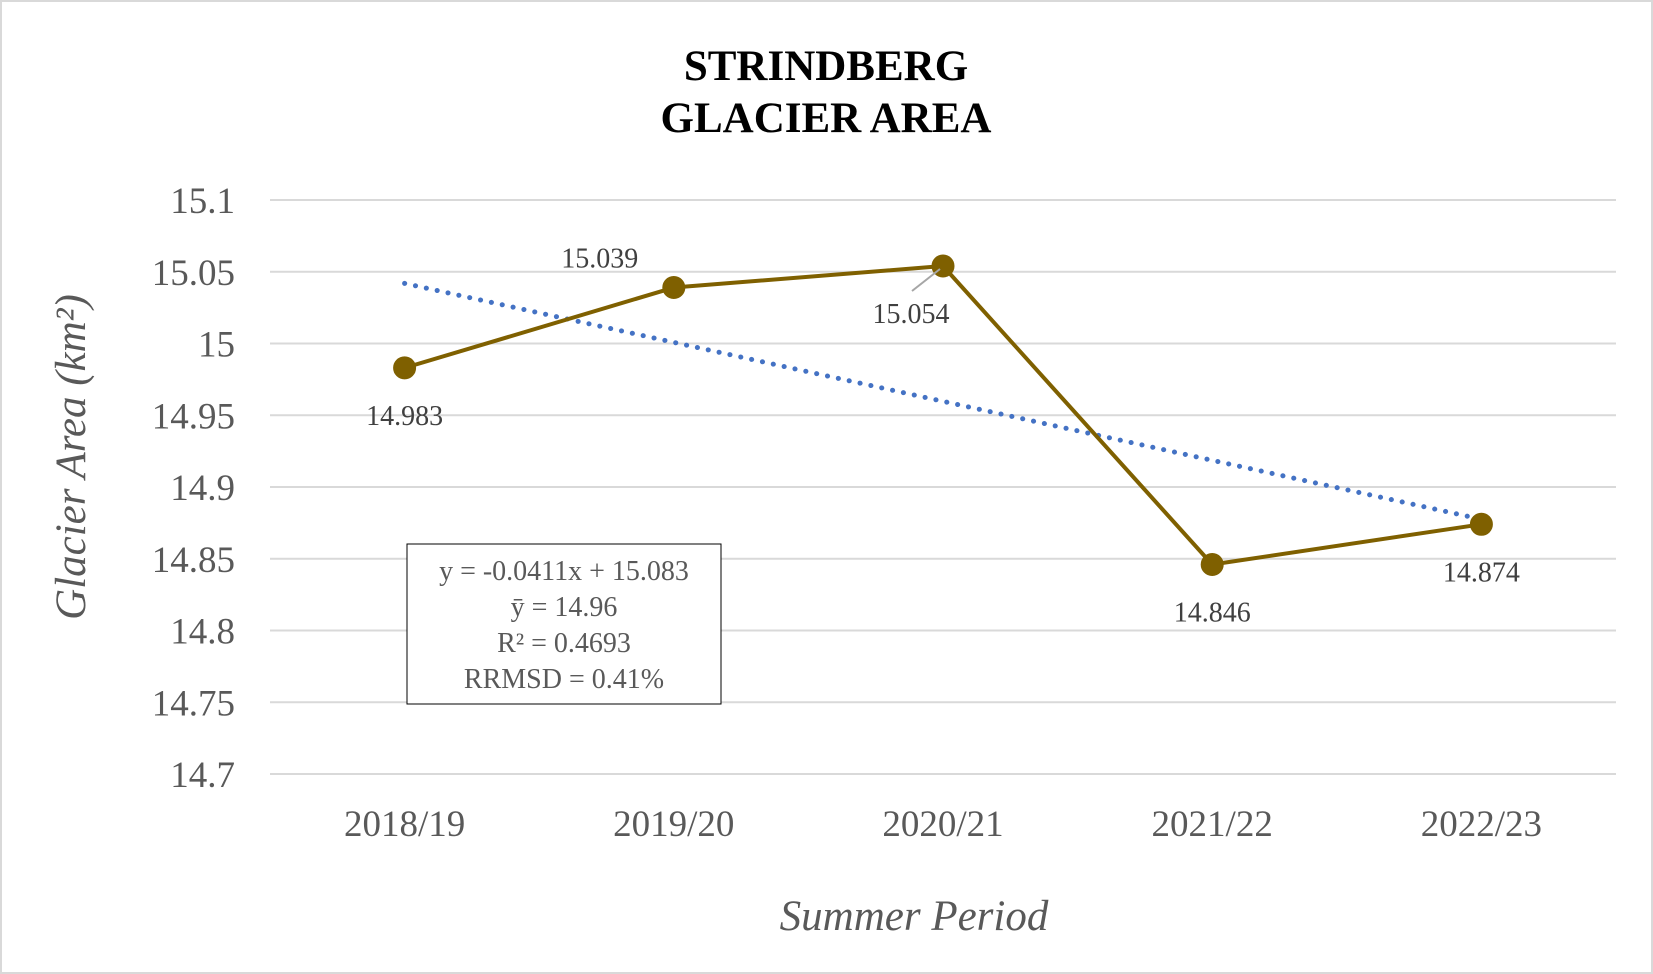 The image size is (1653, 974). I want to click on x-tick-label: 2018/19, so click(404, 824).